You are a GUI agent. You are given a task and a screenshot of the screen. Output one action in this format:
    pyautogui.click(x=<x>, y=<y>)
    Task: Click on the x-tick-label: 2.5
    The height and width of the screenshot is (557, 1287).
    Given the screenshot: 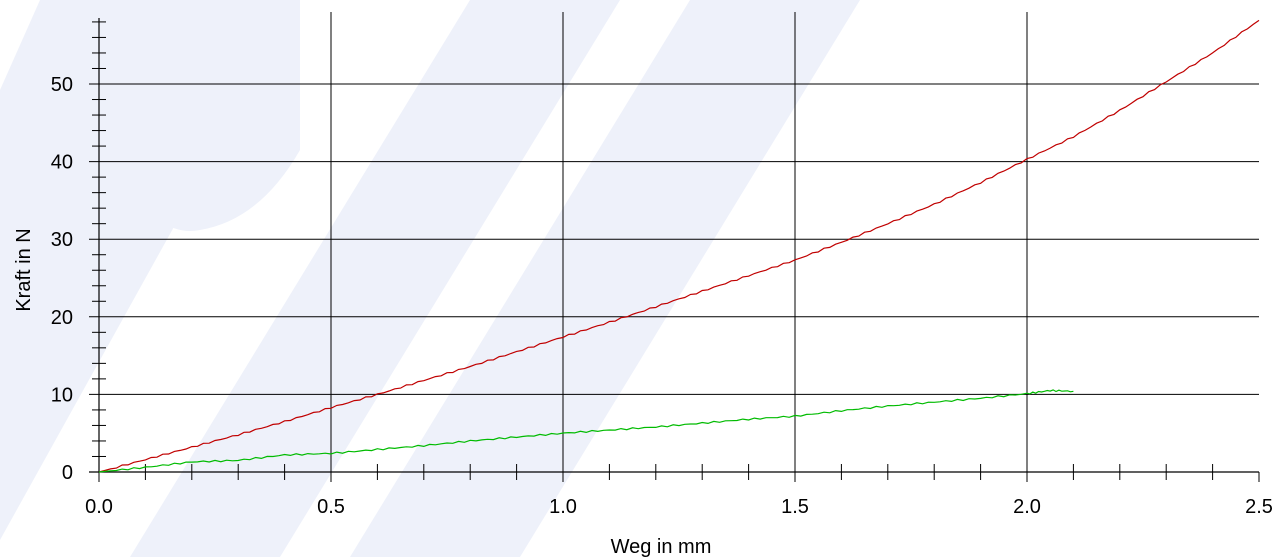 What is the action you would take?
    pyautogui.click(x=1259, y=507)
    